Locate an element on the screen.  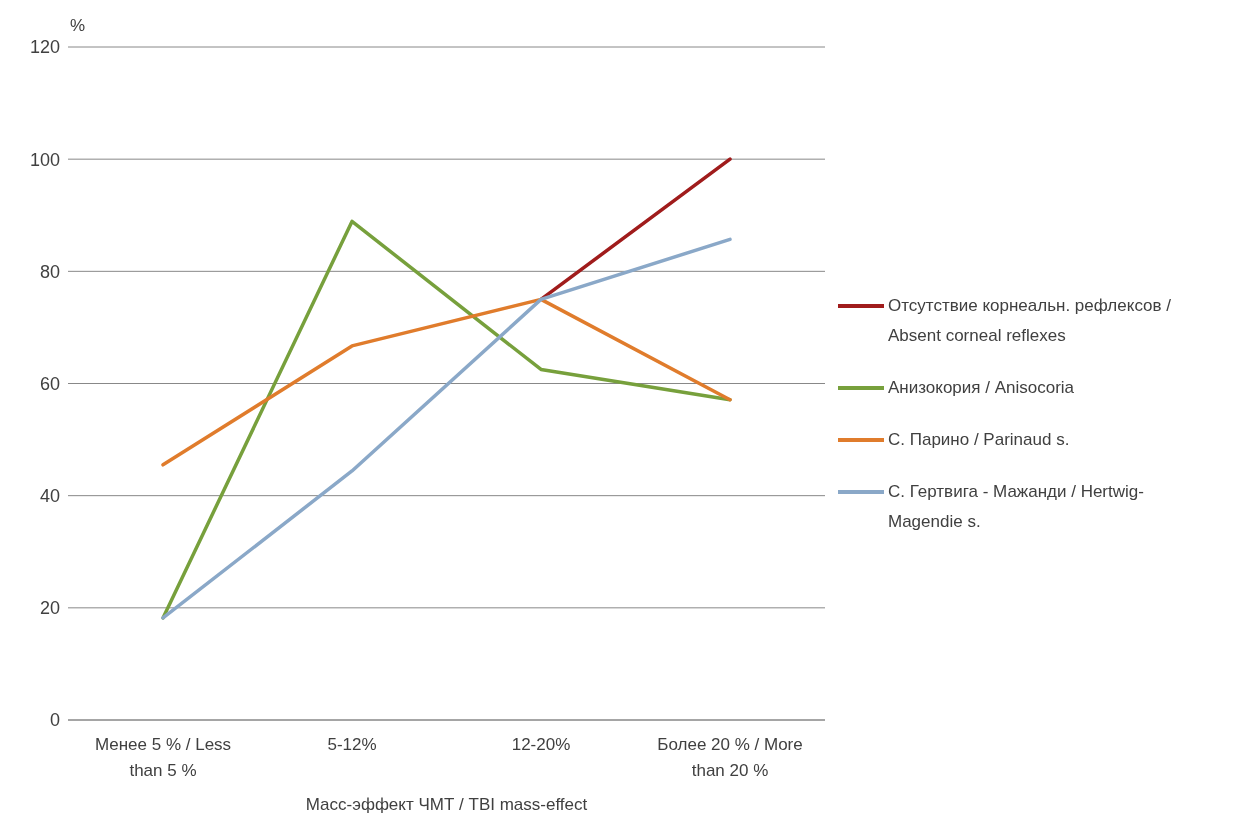
x-tick-label: Менее 5 % / Less than 5 % is located at coordinates (163, 757).